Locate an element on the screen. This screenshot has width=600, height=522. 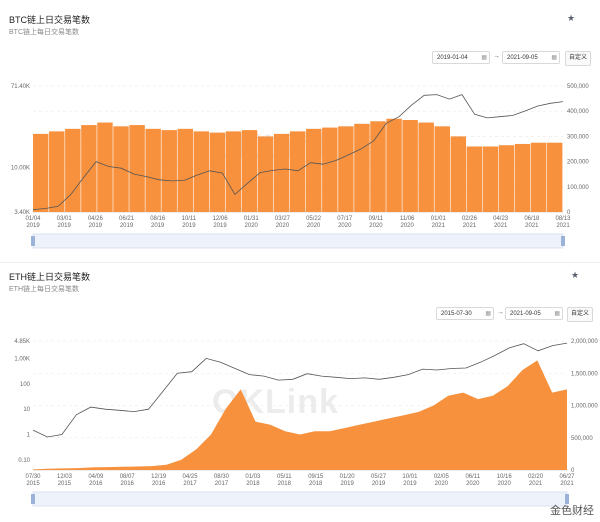
x-tick-label: 08/07 is located at coordinates (128, 477).